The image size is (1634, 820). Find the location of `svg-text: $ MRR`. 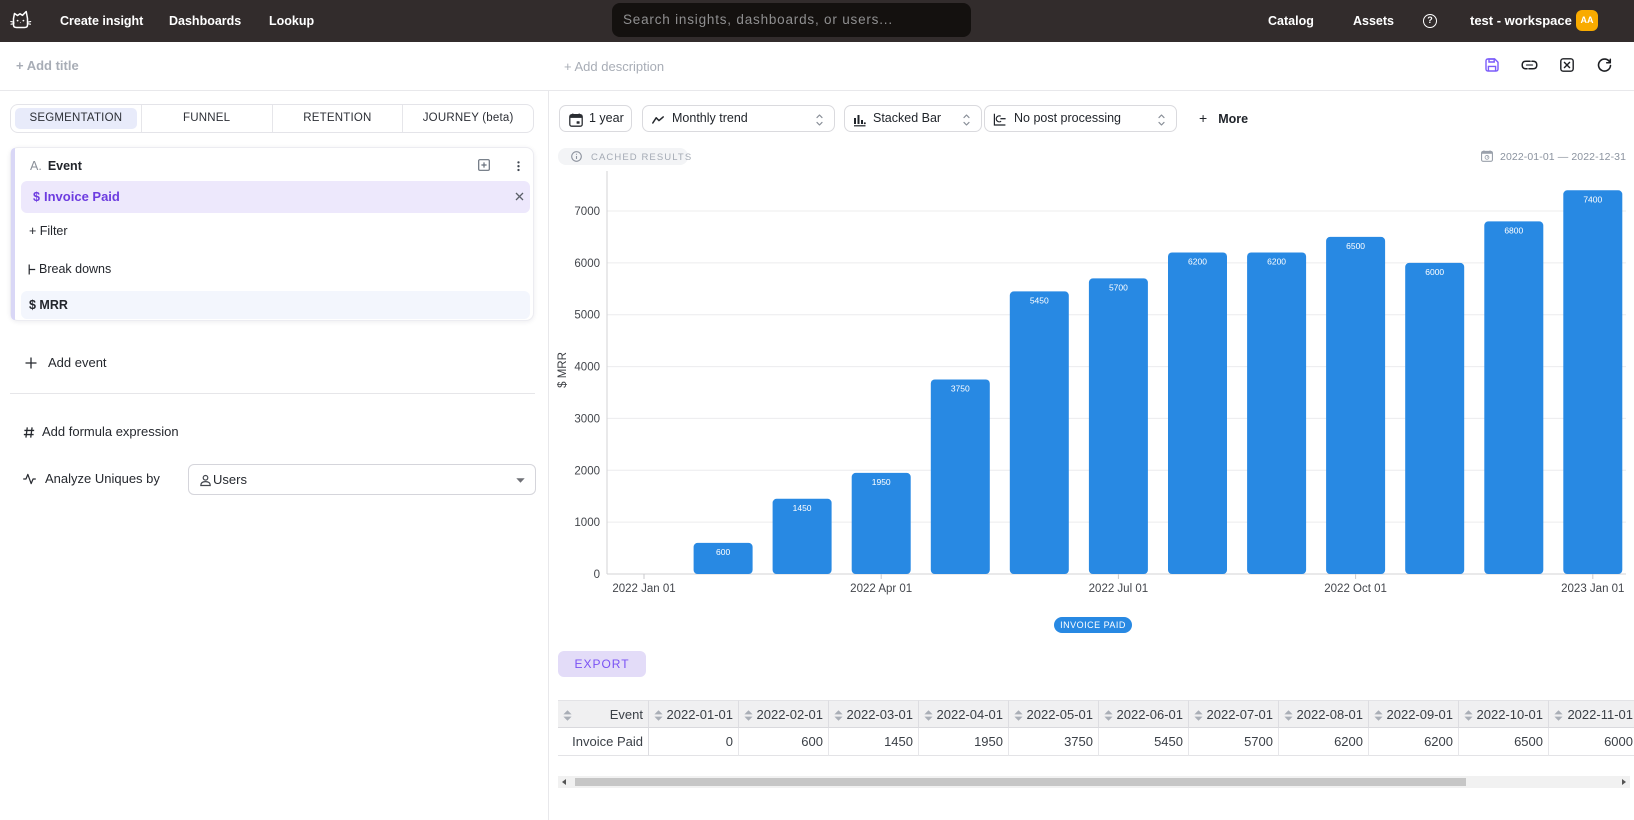

svg-text: $ MRR is located at coordinates (563, 370).